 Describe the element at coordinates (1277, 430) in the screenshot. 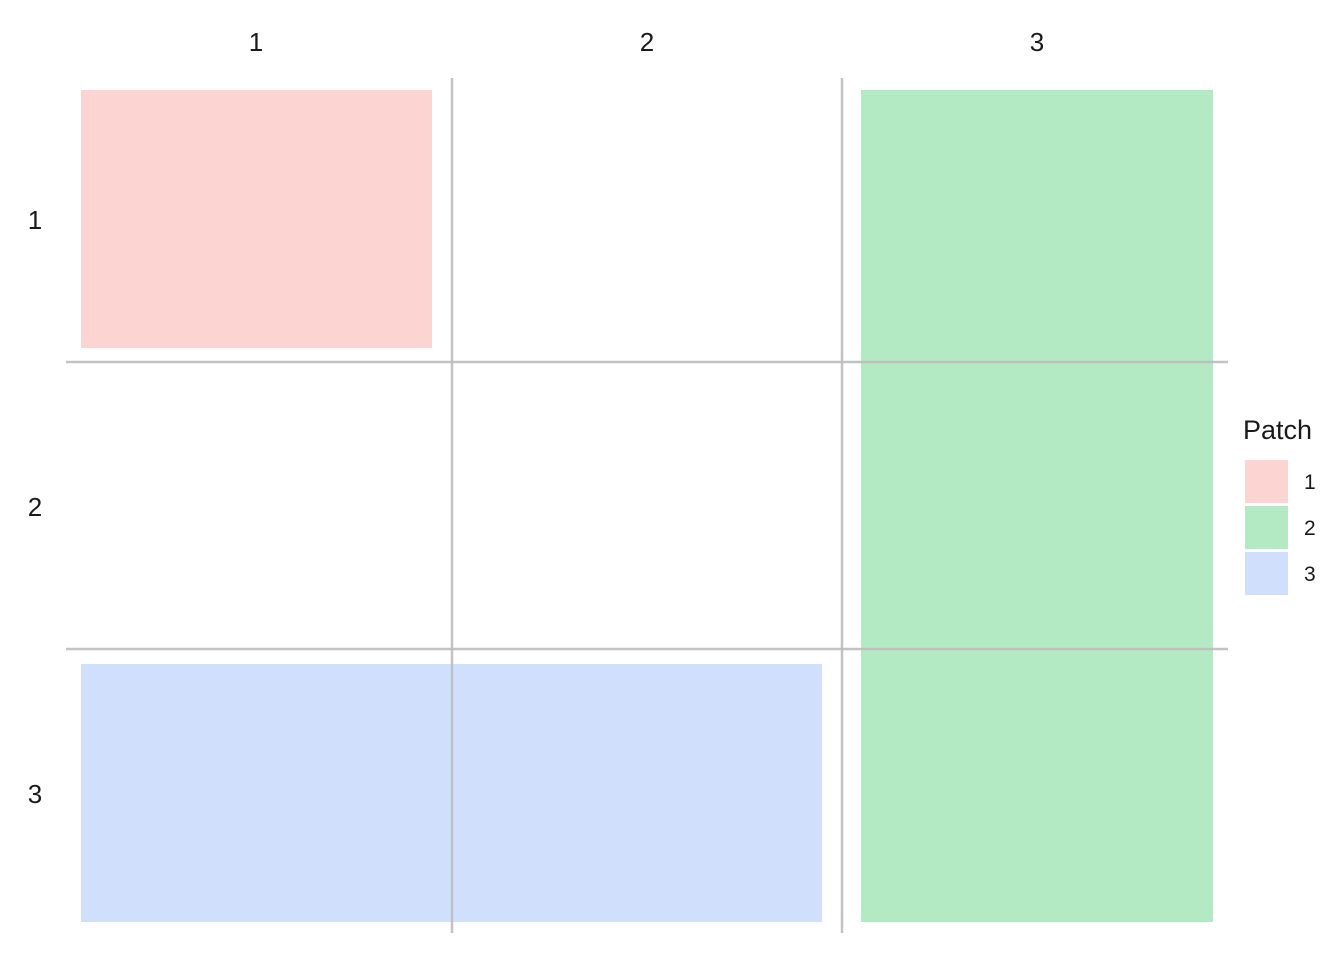

I see `legend-title: Patch` at that location.